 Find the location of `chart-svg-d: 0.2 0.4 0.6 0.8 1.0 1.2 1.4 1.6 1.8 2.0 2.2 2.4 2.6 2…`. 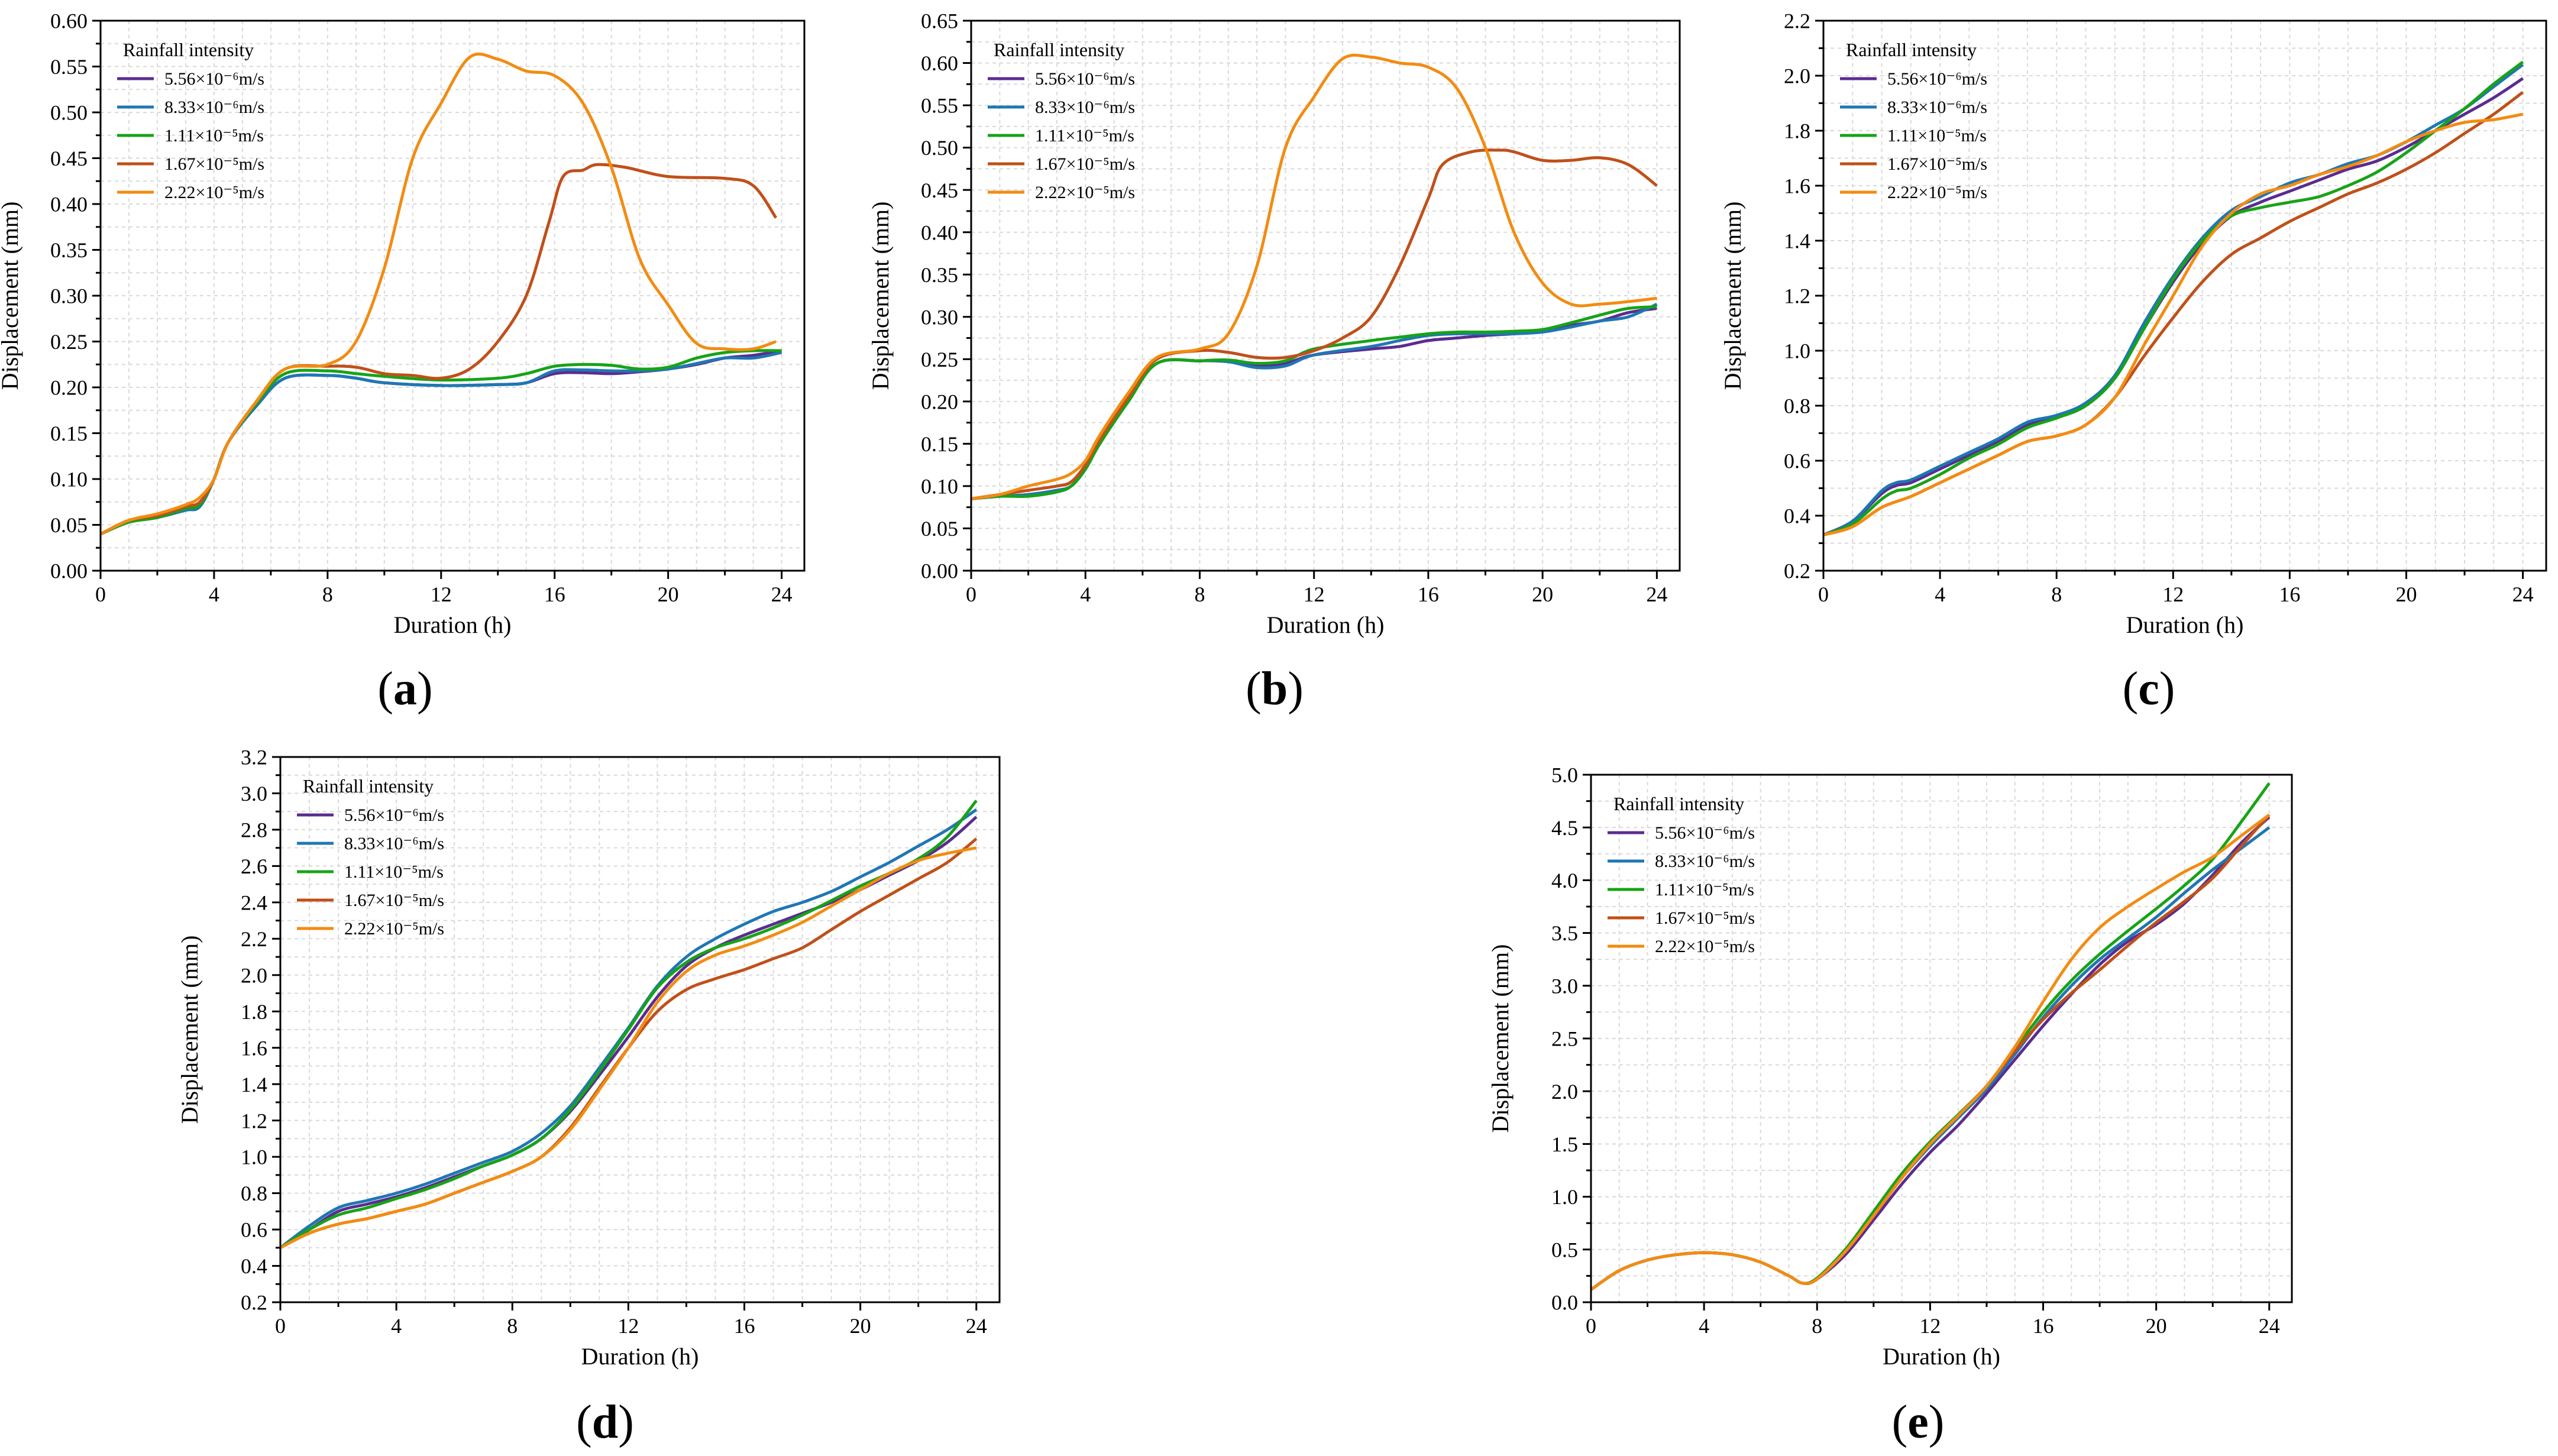

chart-svg-d: 0.2 0.4 0.6 0.8 1.0 1.2 1.4 1.6 1.8 2.0 2.2 2.4 2.6 2… is located at coordinates (588, 1058).